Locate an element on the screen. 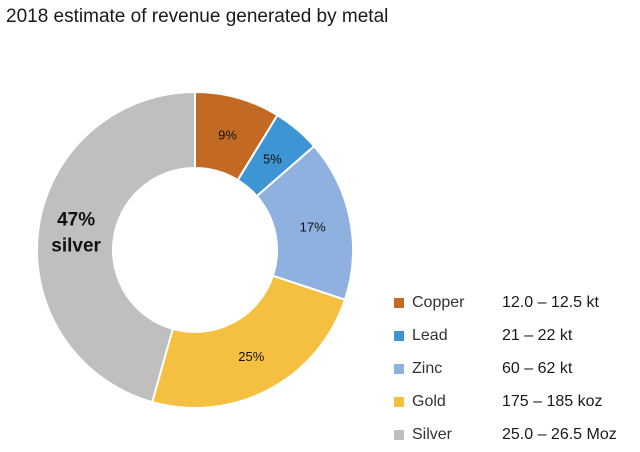 This screenshot has width=640, height=452. slice-sublabel-silver: silver is located at coordinates (76, 246).